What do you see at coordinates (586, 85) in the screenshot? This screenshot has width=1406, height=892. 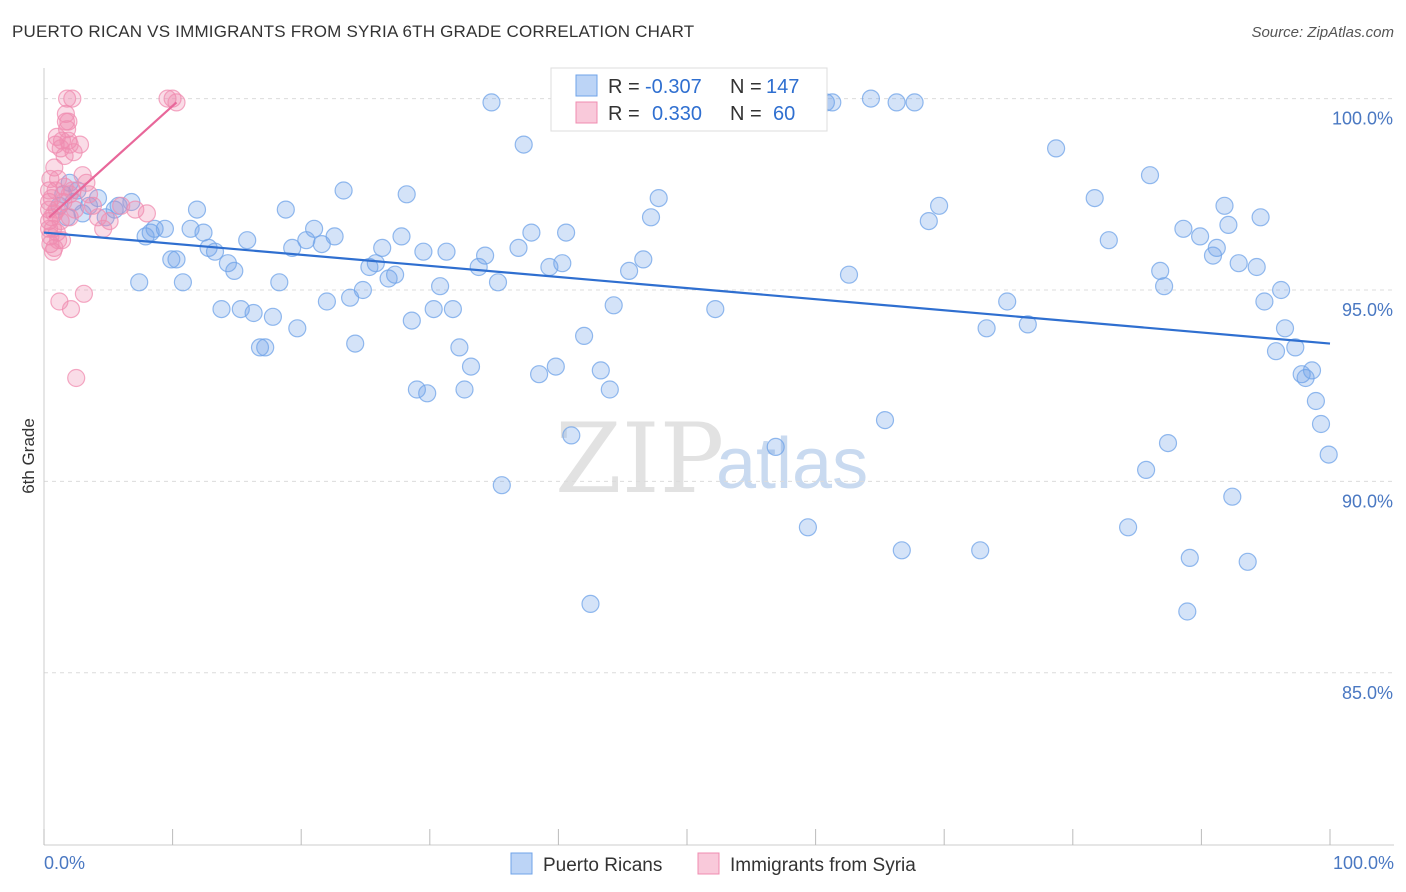 I see `legend-swatch-blue` at bounding box center [586, 85].